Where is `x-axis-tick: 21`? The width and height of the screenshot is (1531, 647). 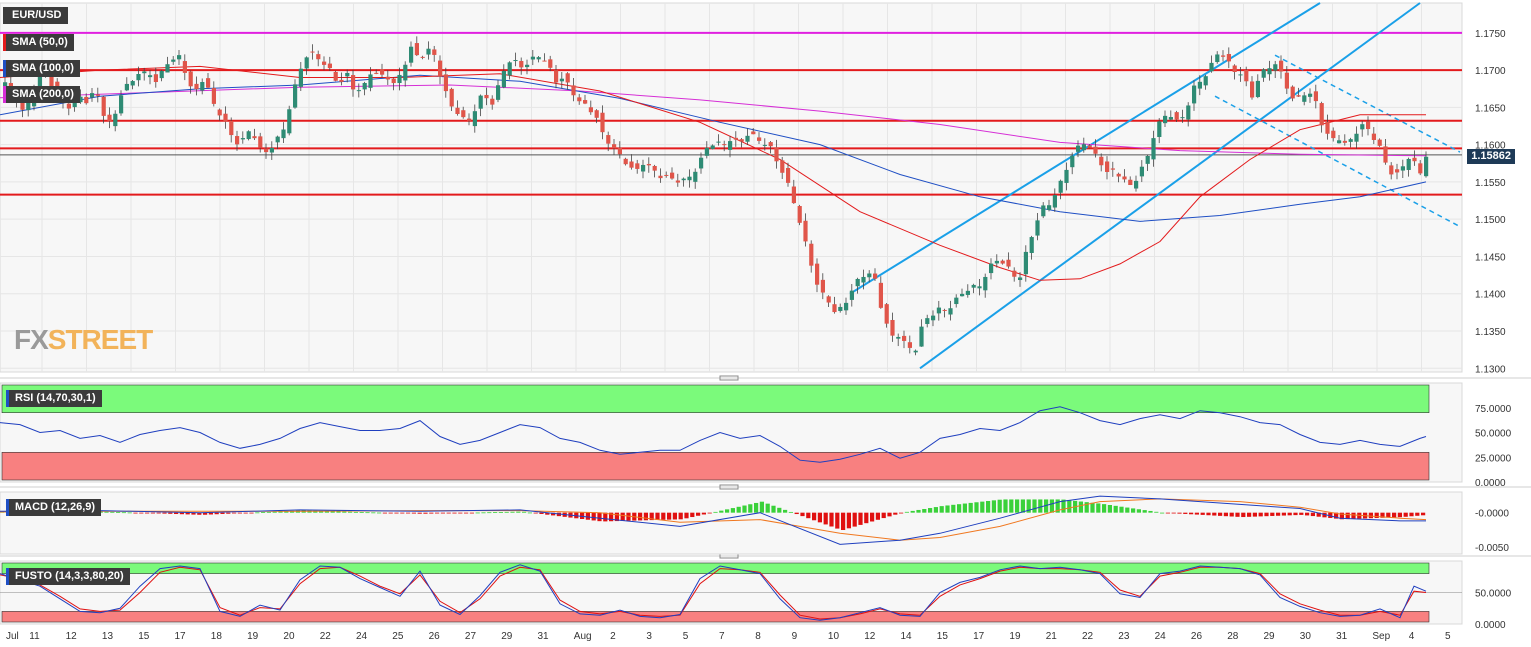 x-axis-tick: 21 is located at coordinates (1052, 636).